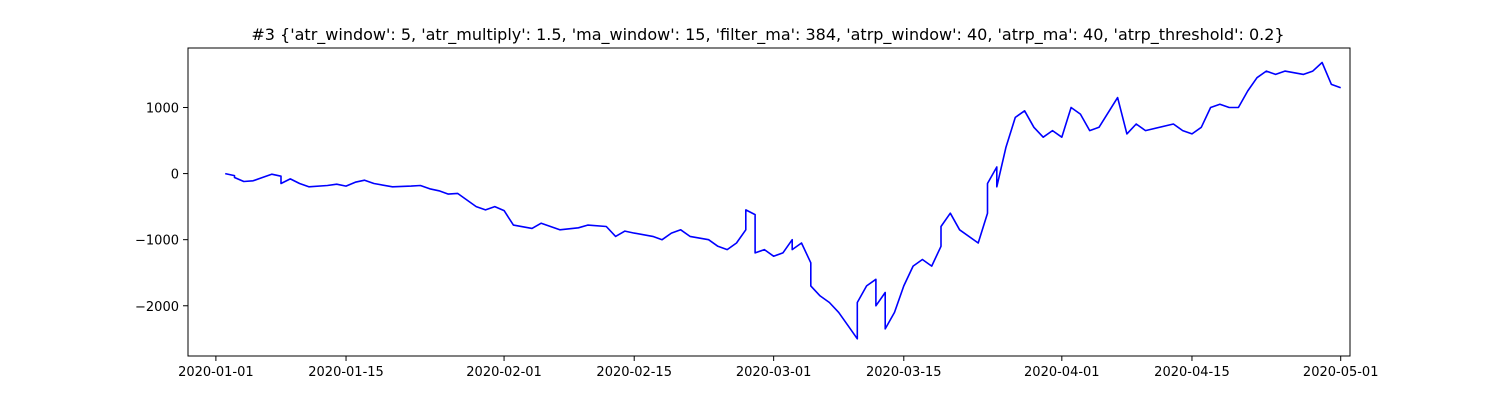  I want to click on x-tick-label: 2020-05-01, so click(1341, 372).